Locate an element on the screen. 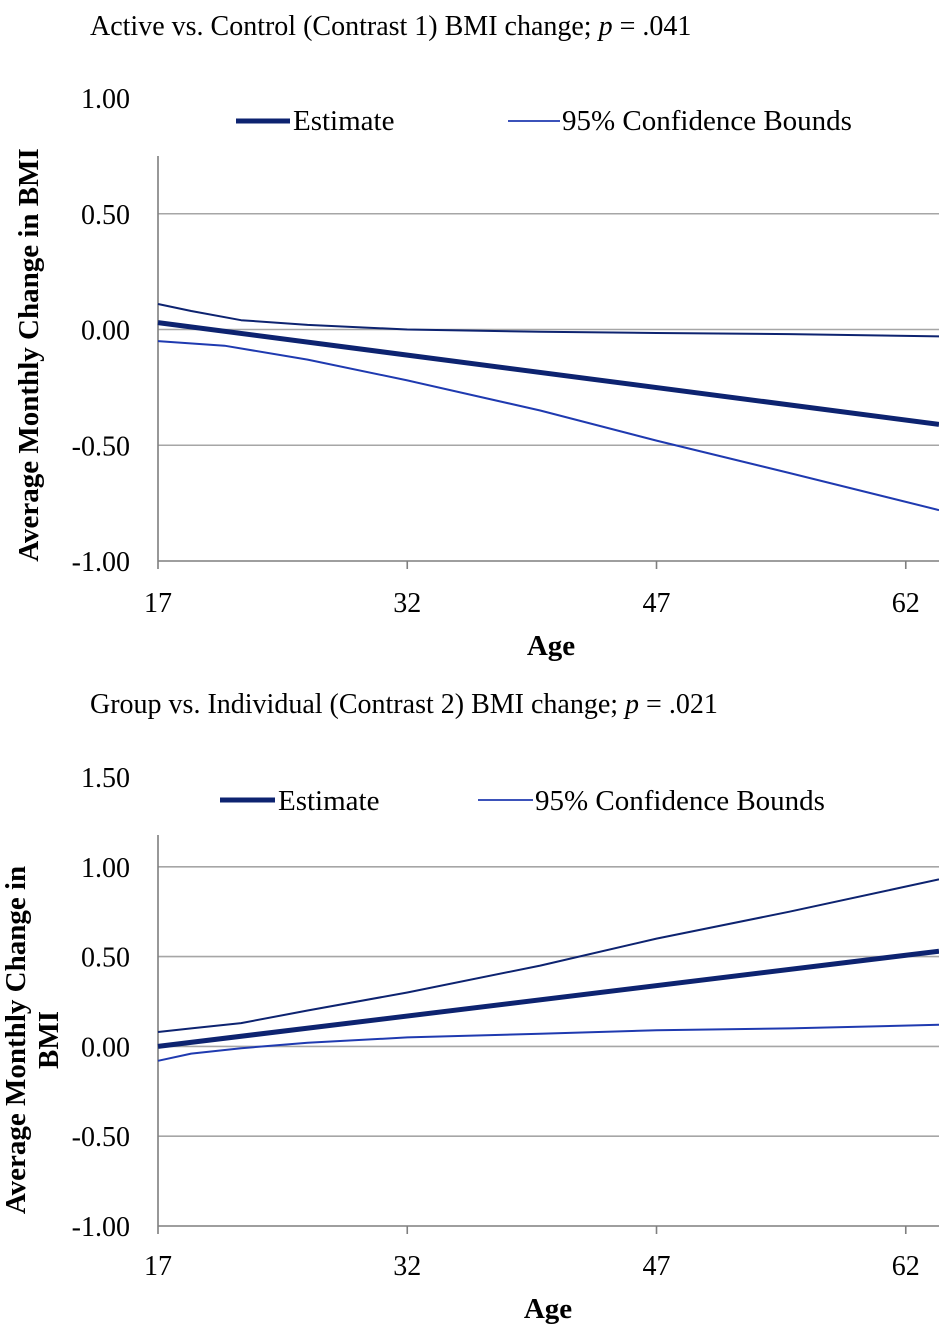 This screenshot has height=1326, width=939. y-tick-labels: 1.00 0.50 0.00 -0.50 -1.00 is located at coordinates (101, 331).